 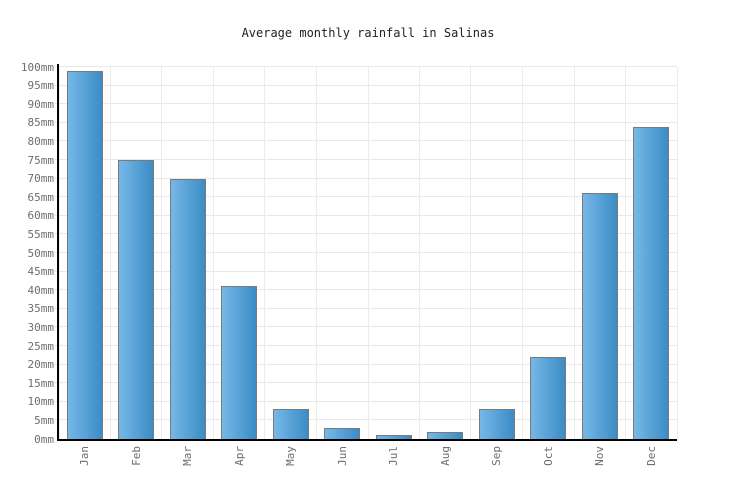 I want to click on y-tick-label: 15mm, so click(x=41, y=383).